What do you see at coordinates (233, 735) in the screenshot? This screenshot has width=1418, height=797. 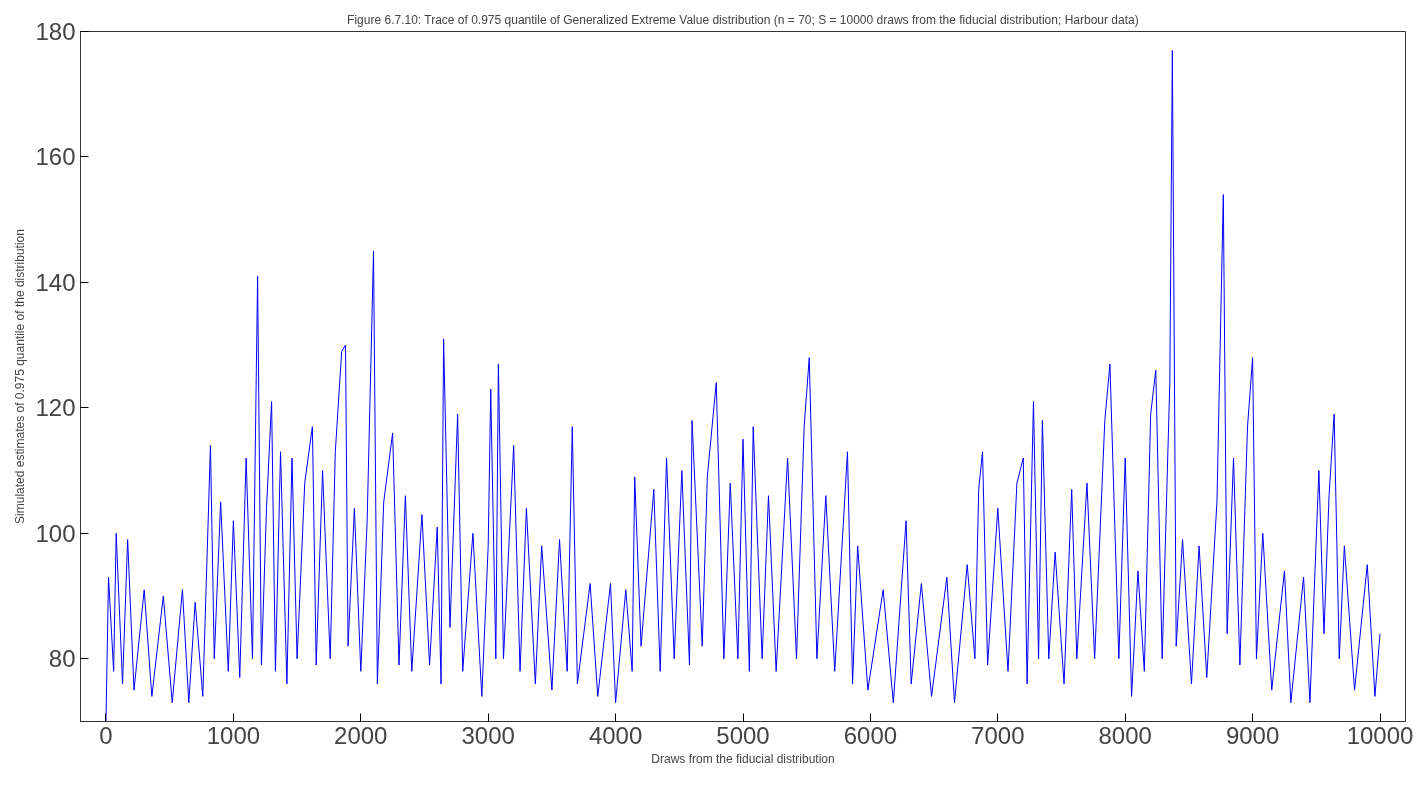 I see `x-tick-label: 1000` at bounding box center [233, 735].